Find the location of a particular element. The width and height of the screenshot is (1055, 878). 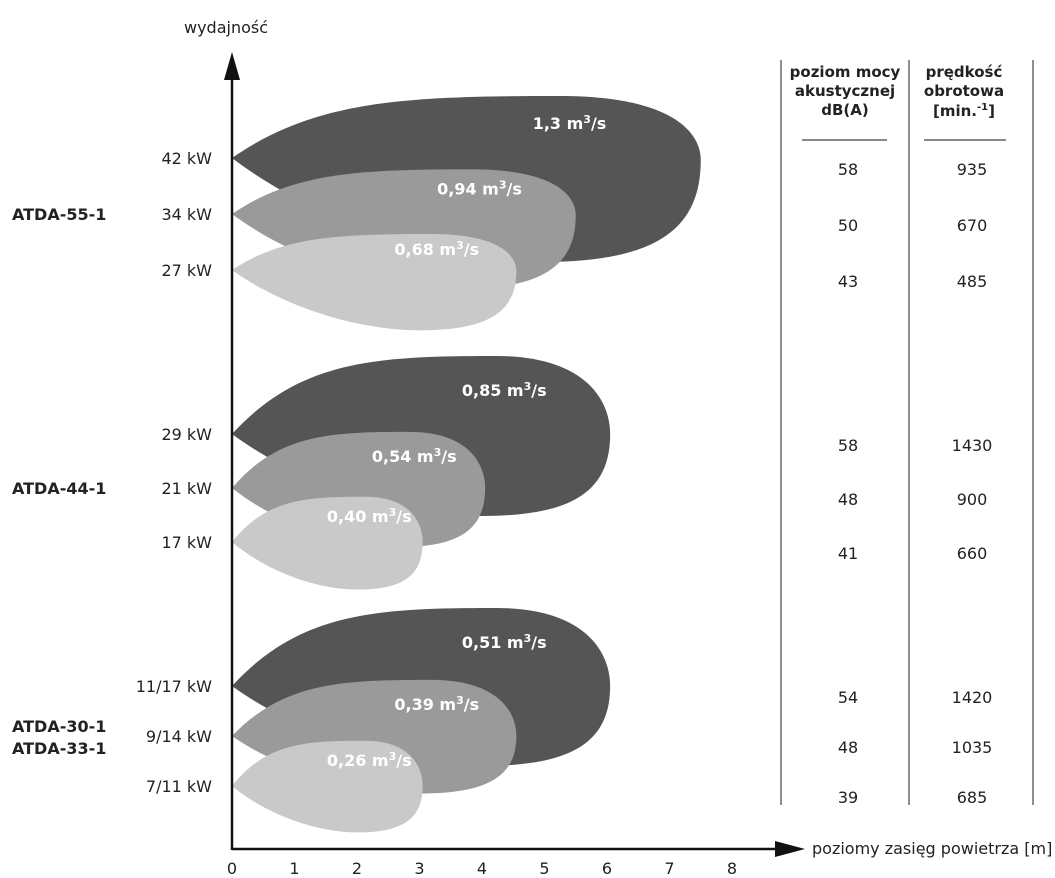

model-label: ATDA-30-1 is located at coordinates (59, 726).